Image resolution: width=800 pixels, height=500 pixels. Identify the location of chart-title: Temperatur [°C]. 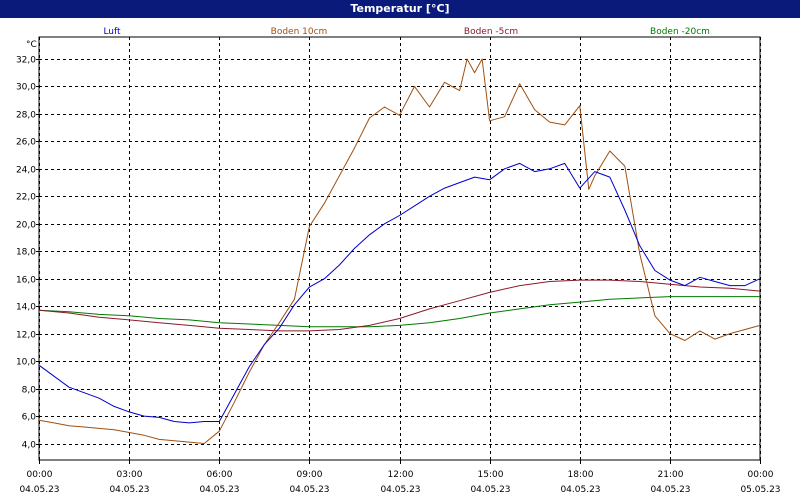
(400, 9).